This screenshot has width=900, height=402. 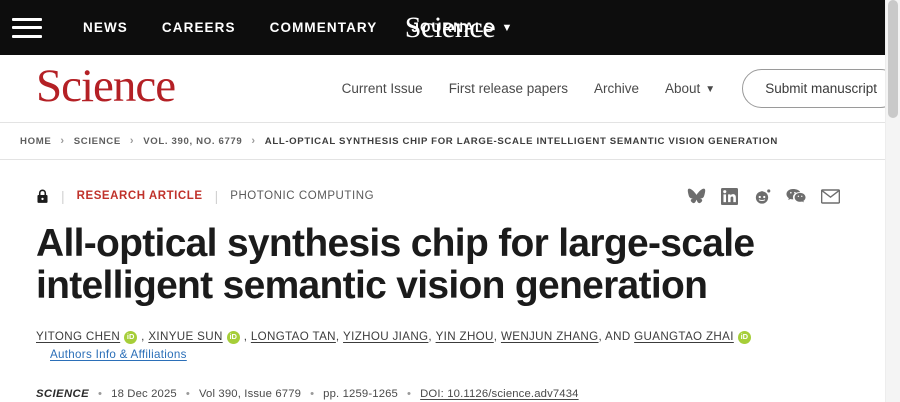 I want to click on author-link: LONGTAO TAN, so click(x=293, y=337).